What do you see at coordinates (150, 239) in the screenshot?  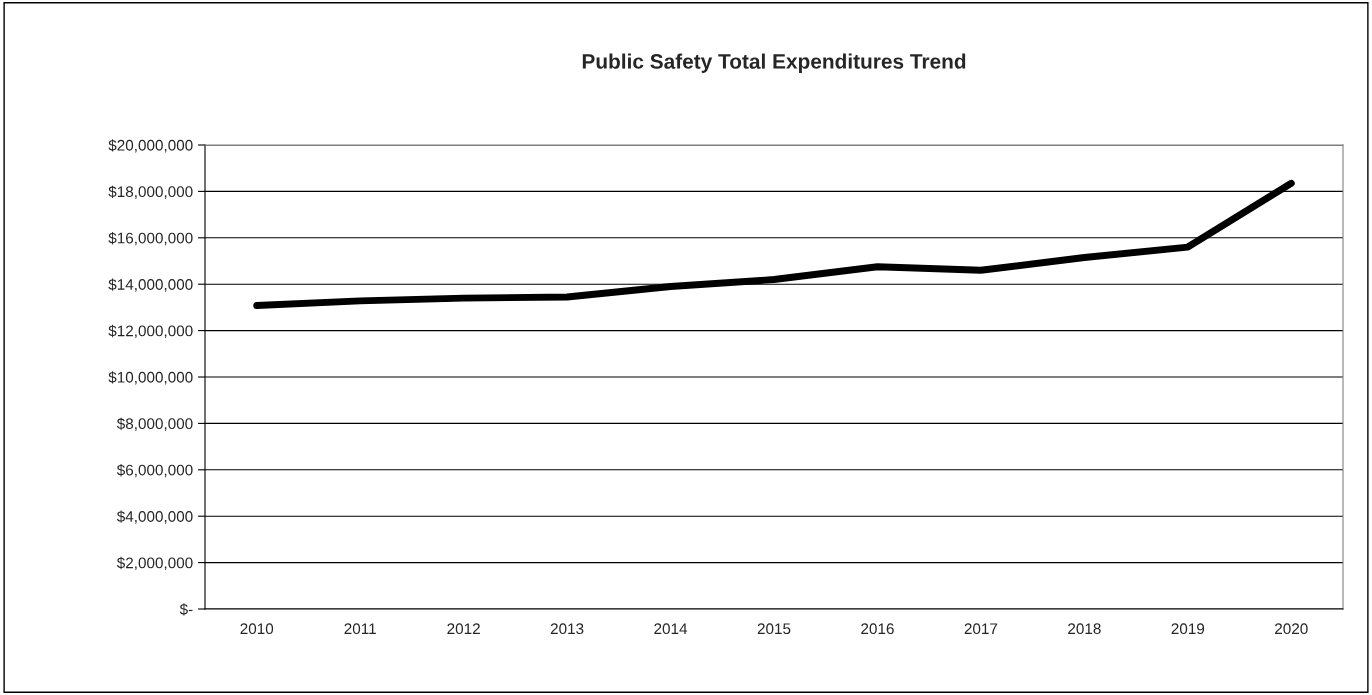 I see `y-tick-label: $16,000,000` at bounding box center [150, 239].